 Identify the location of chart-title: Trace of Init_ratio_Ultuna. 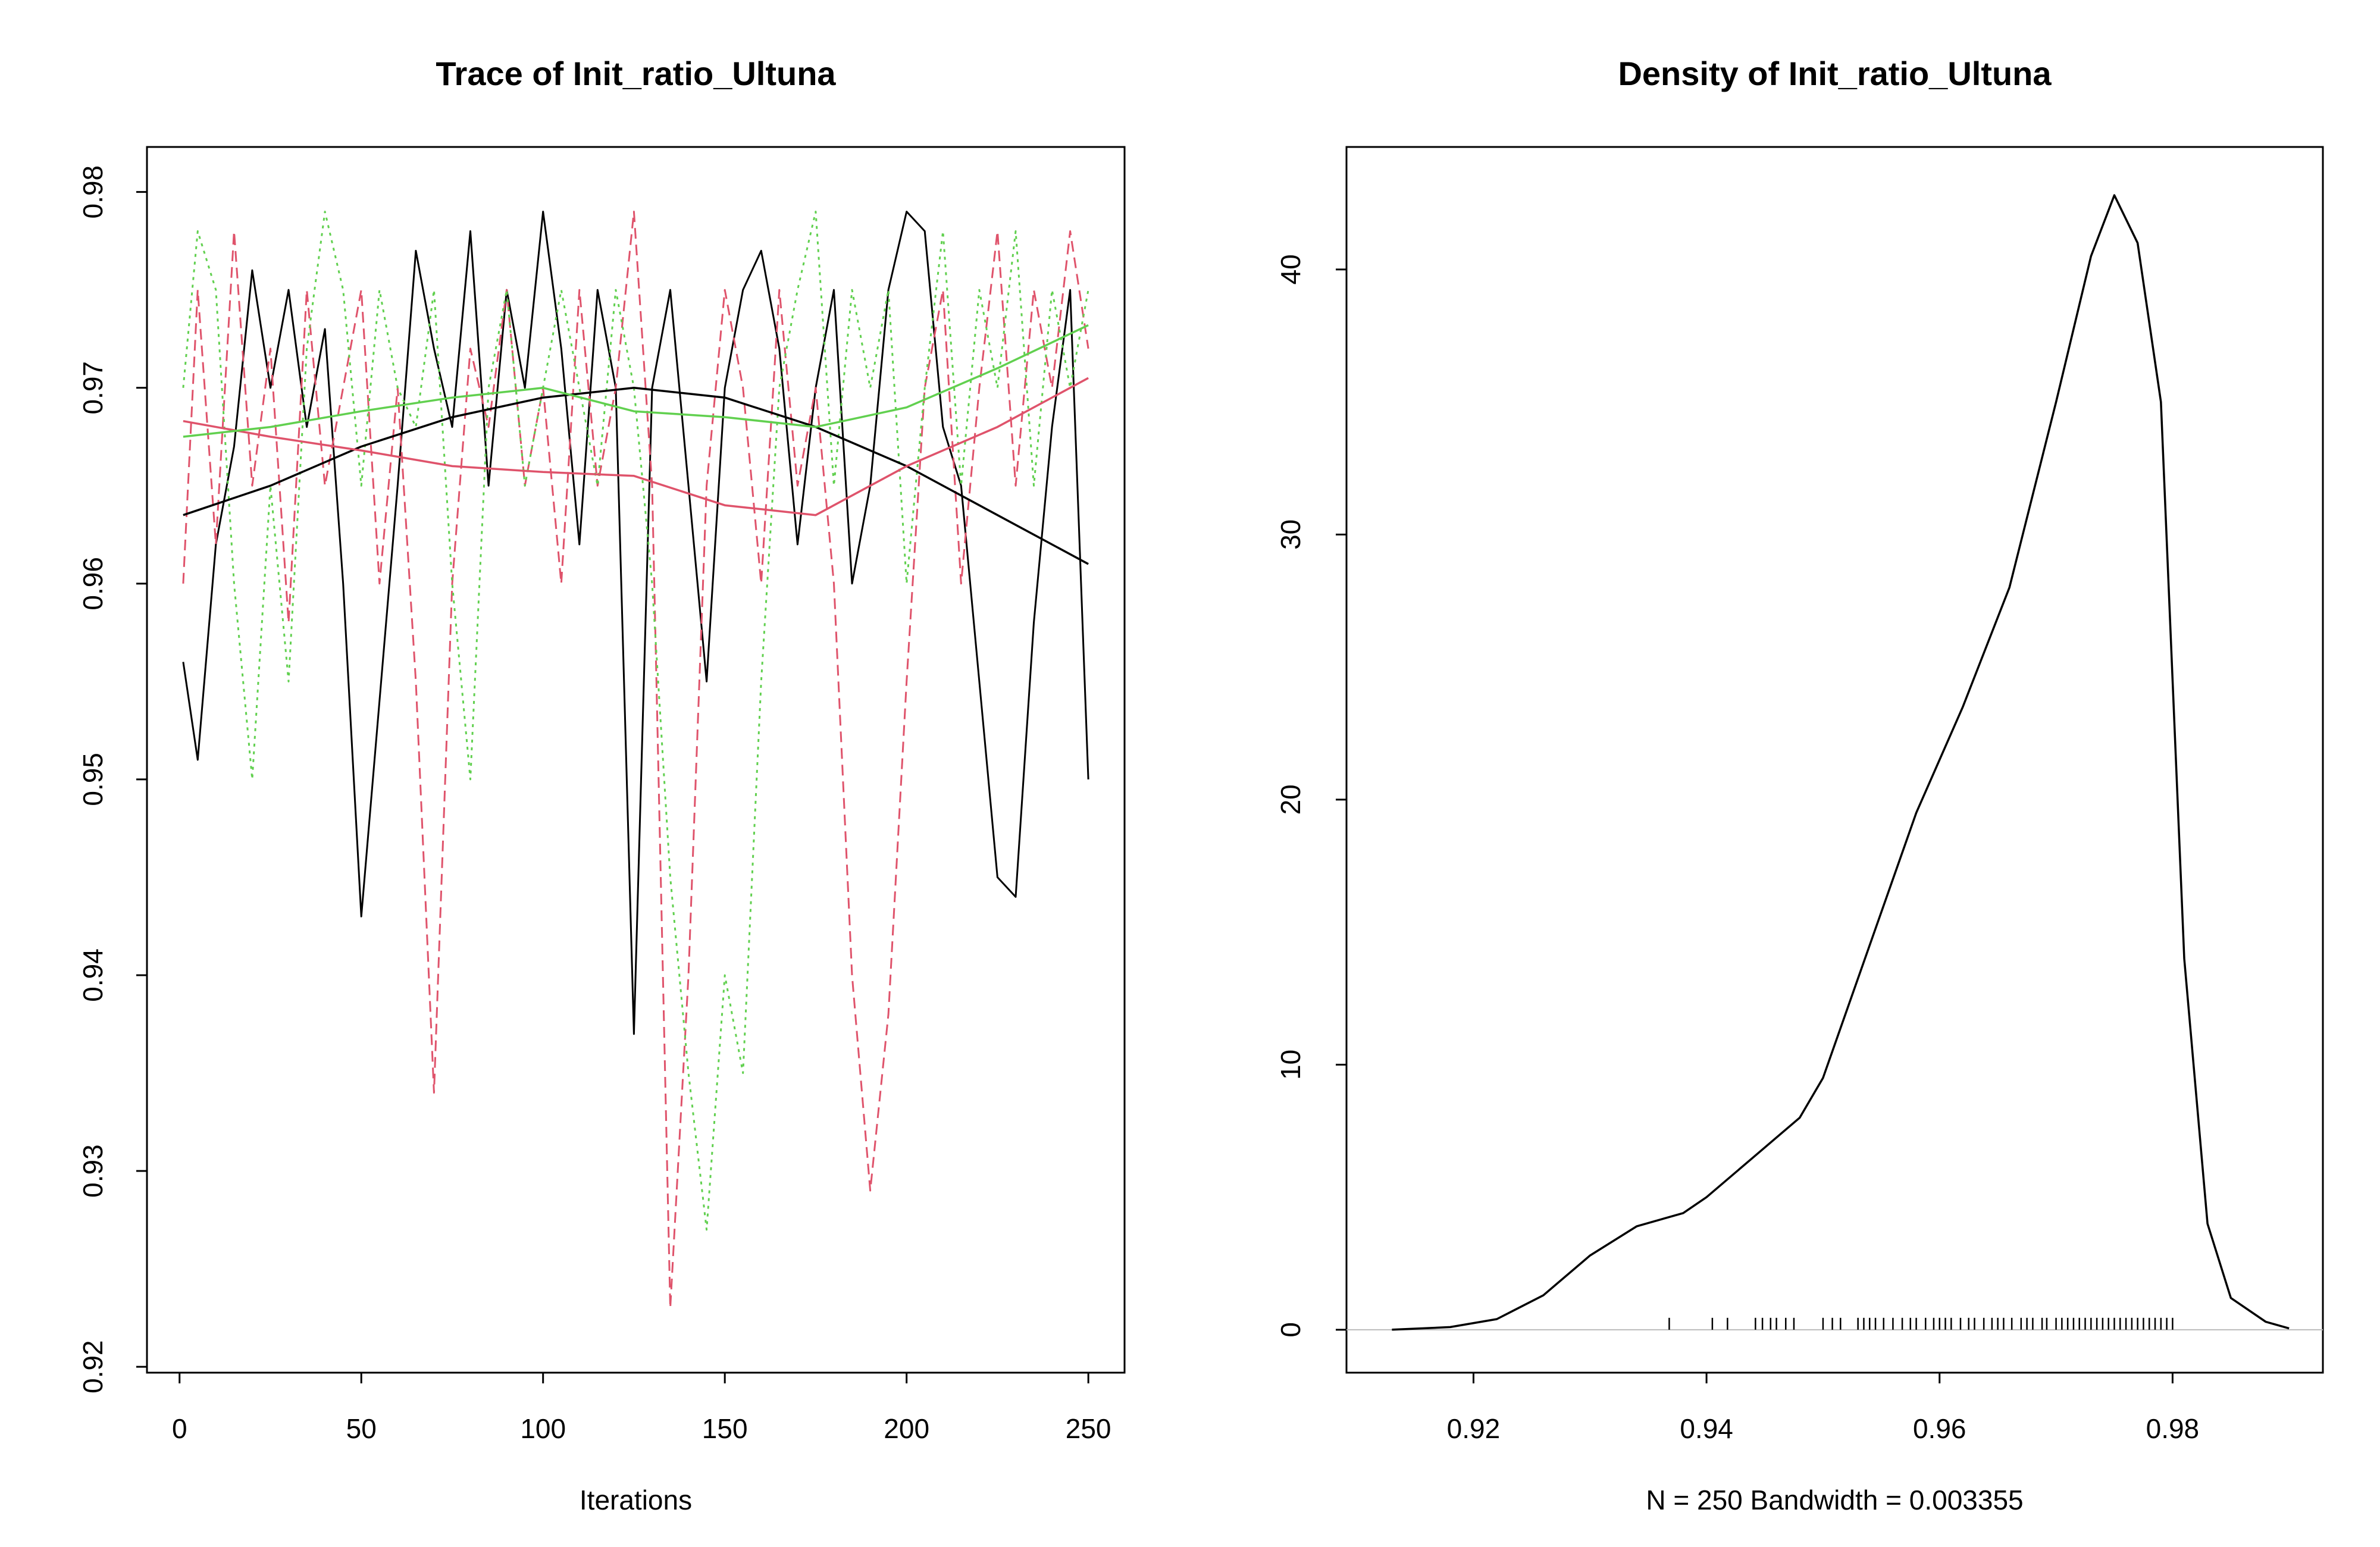
(636, 73).